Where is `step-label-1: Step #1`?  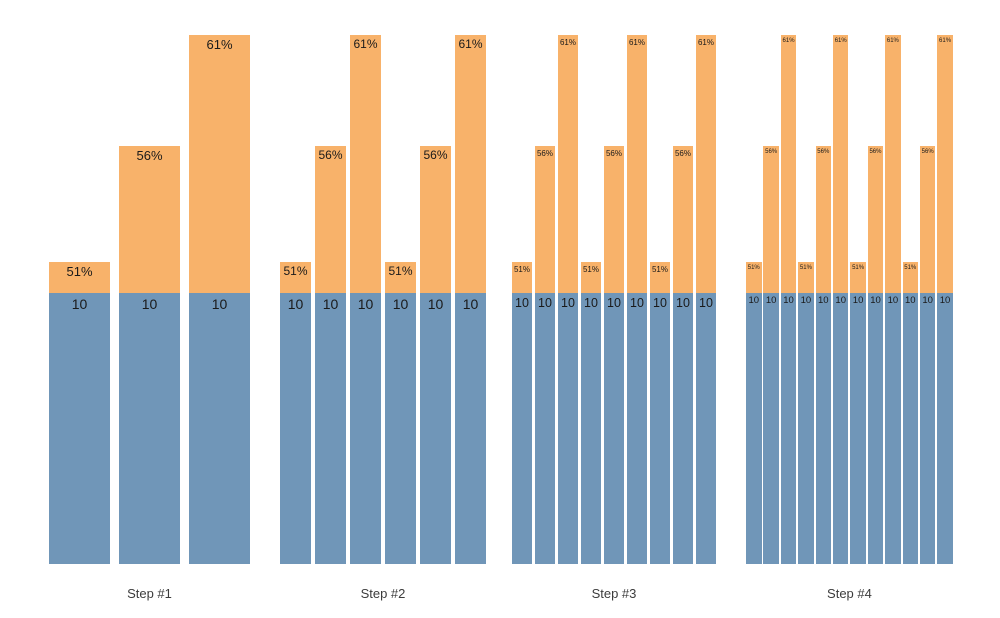
step-label-1: Step #1 is located at coordinates (149, 593).